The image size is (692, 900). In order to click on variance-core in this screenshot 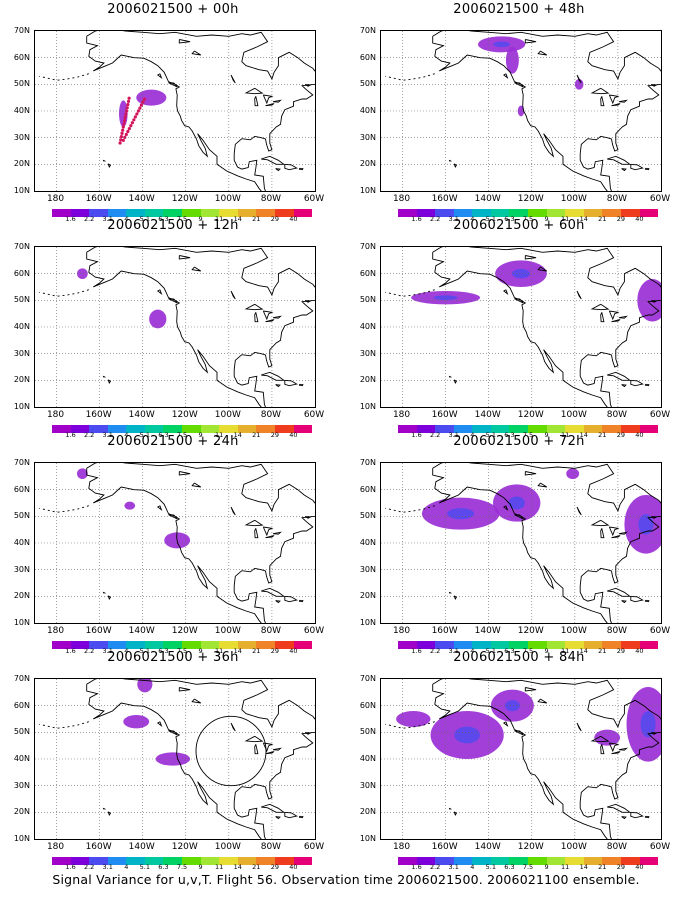, I will do `click(648, 724)`.